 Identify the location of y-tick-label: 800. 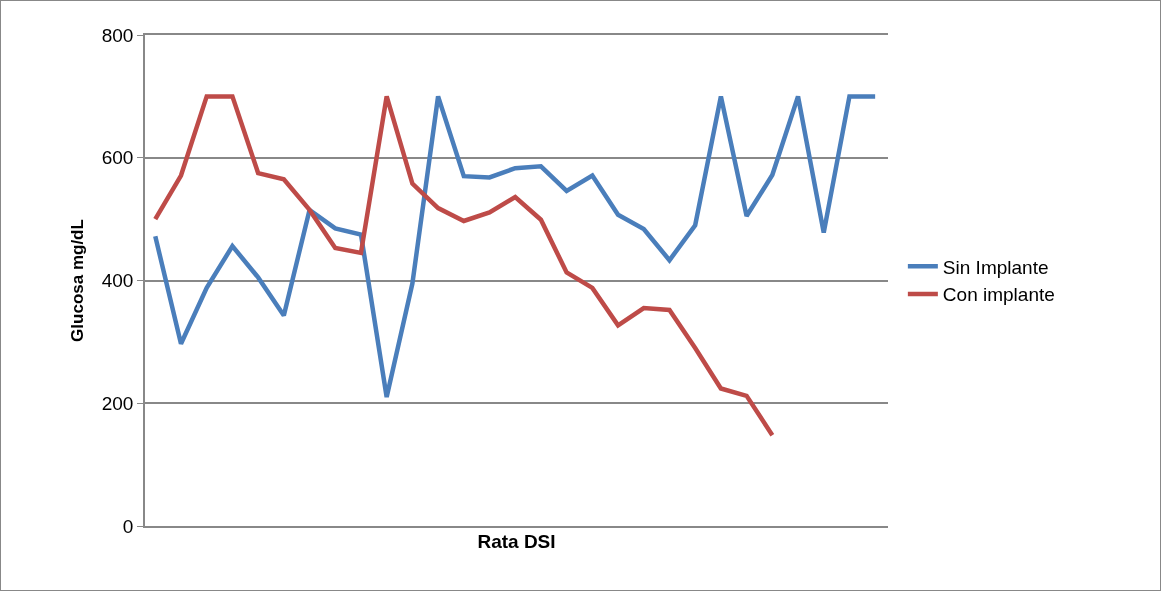
(117, 35).